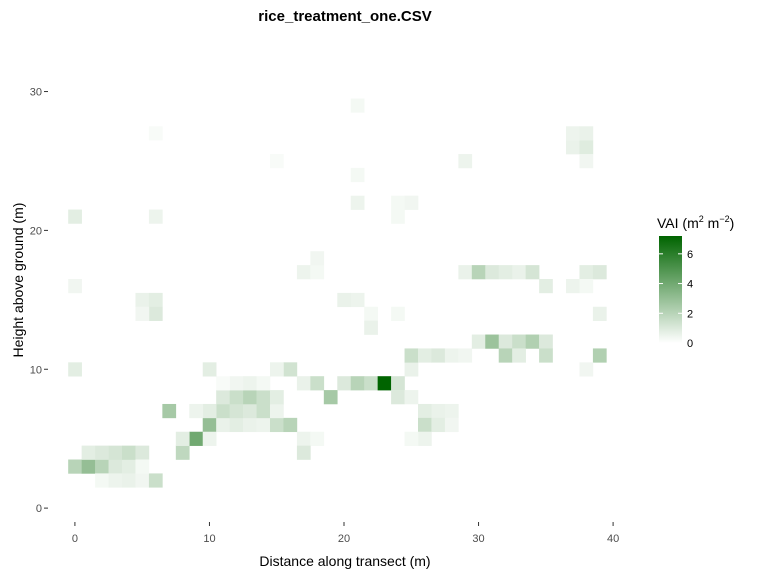 Image resolution: width=768 pixels, height=576 pixels. Describe the element at coordinates (39, 301) in the screenshot. I see `y-axis: 0 10 20 30` at that location.